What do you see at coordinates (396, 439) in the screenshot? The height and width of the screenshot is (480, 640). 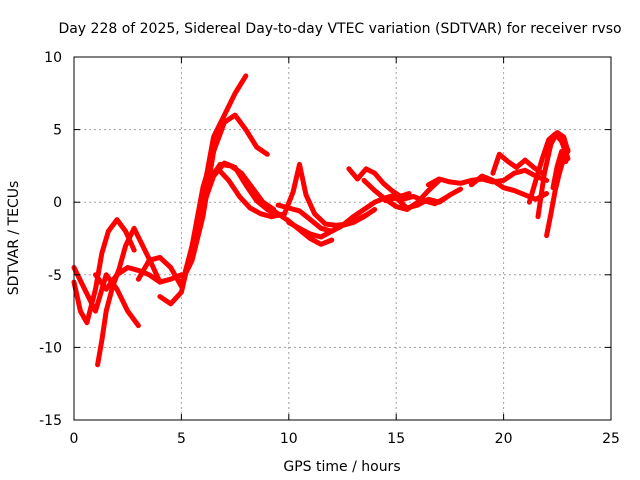 I see `x-tick-label: 15` at bounding box center [396, 439].